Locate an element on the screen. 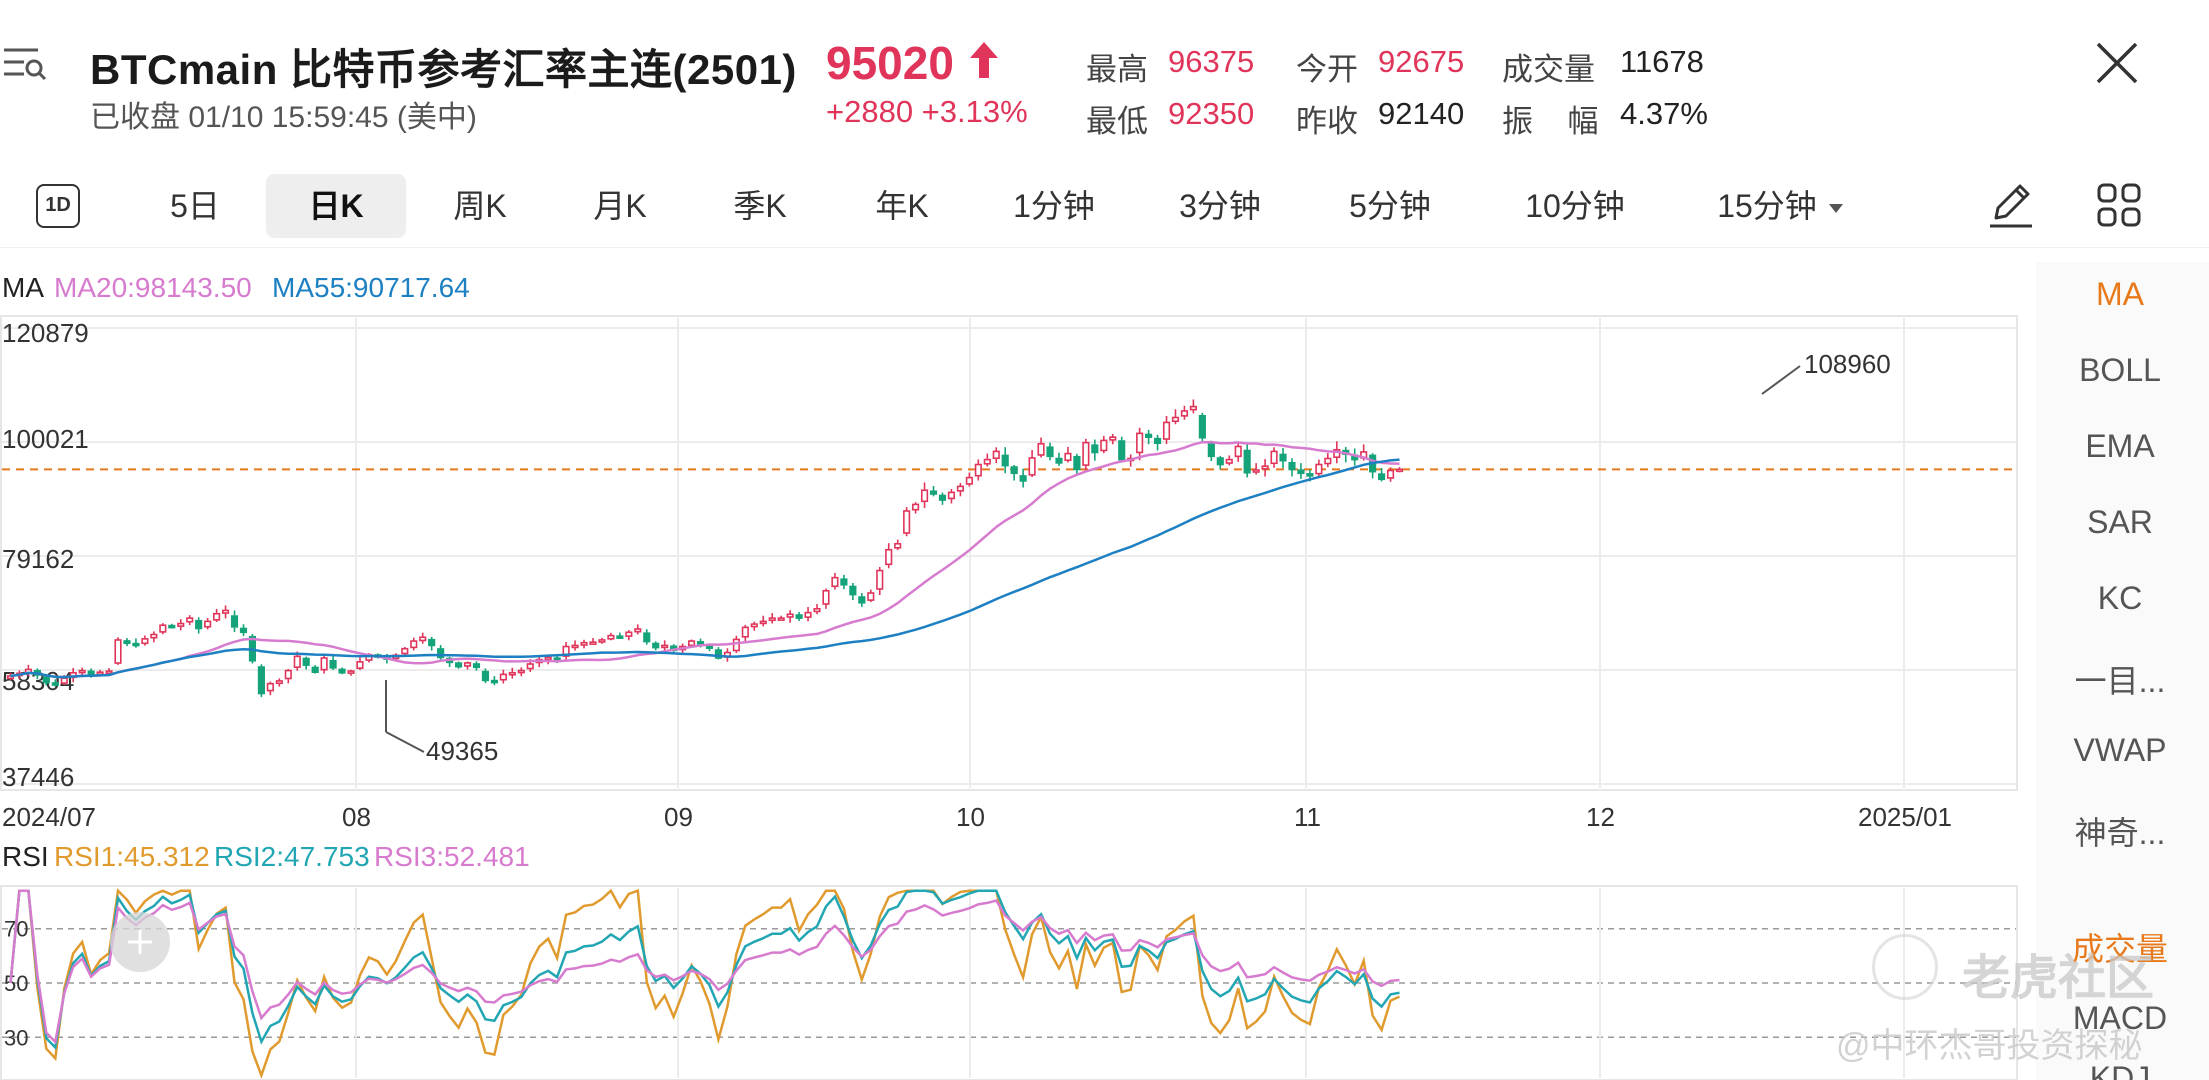 This screenshot has width=2209, height=1080. grid-layout-icon is located at coordinates (2119, 205).